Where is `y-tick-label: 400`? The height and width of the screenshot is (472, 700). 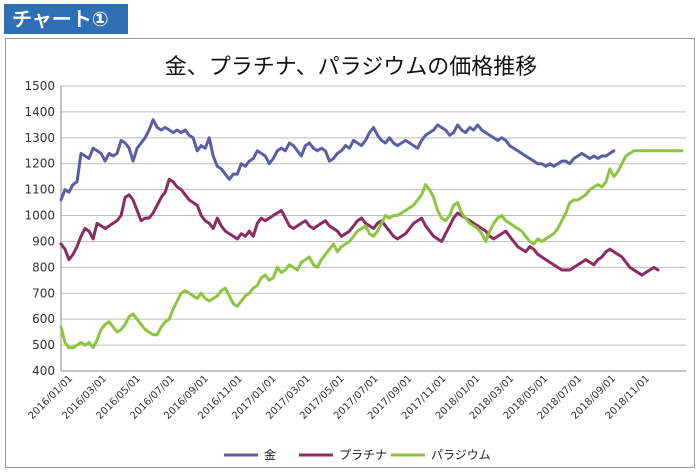
y-tick-label: 400 is located at coordinates (43, 371).